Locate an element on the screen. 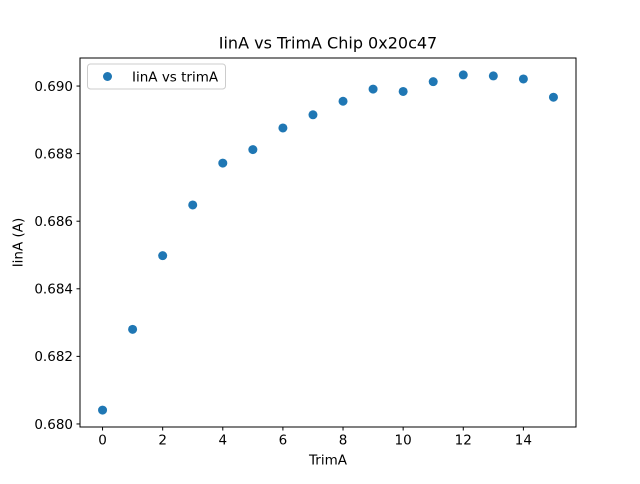 The width and height of the screenshot is (640, 484). x-tick-label: 4 is located at coordinates (222, 441).